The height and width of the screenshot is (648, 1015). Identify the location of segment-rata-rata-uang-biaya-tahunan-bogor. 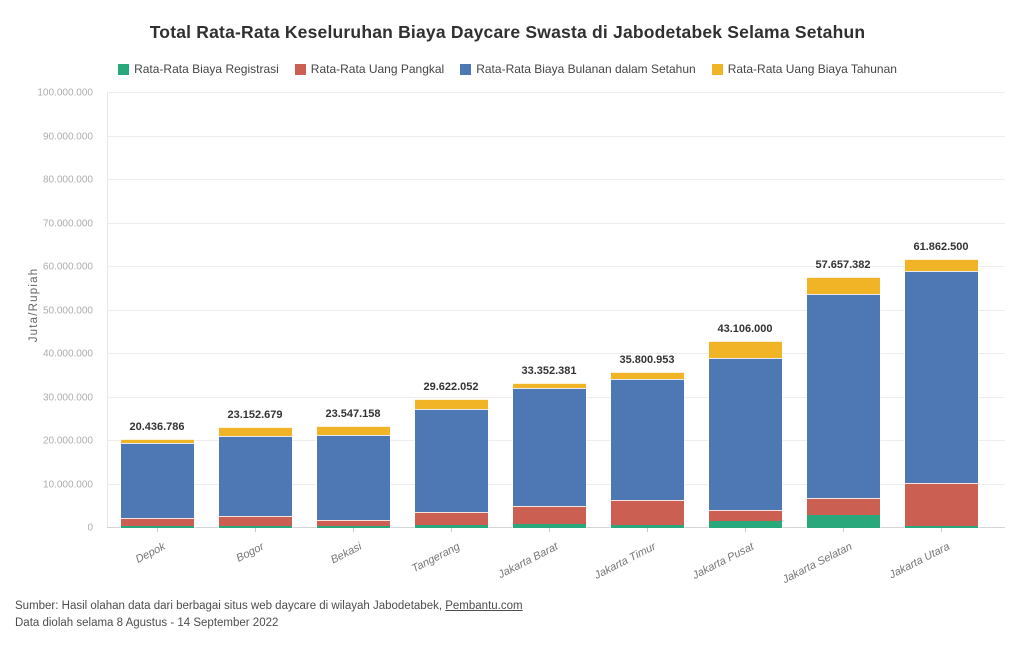
(255, 431).